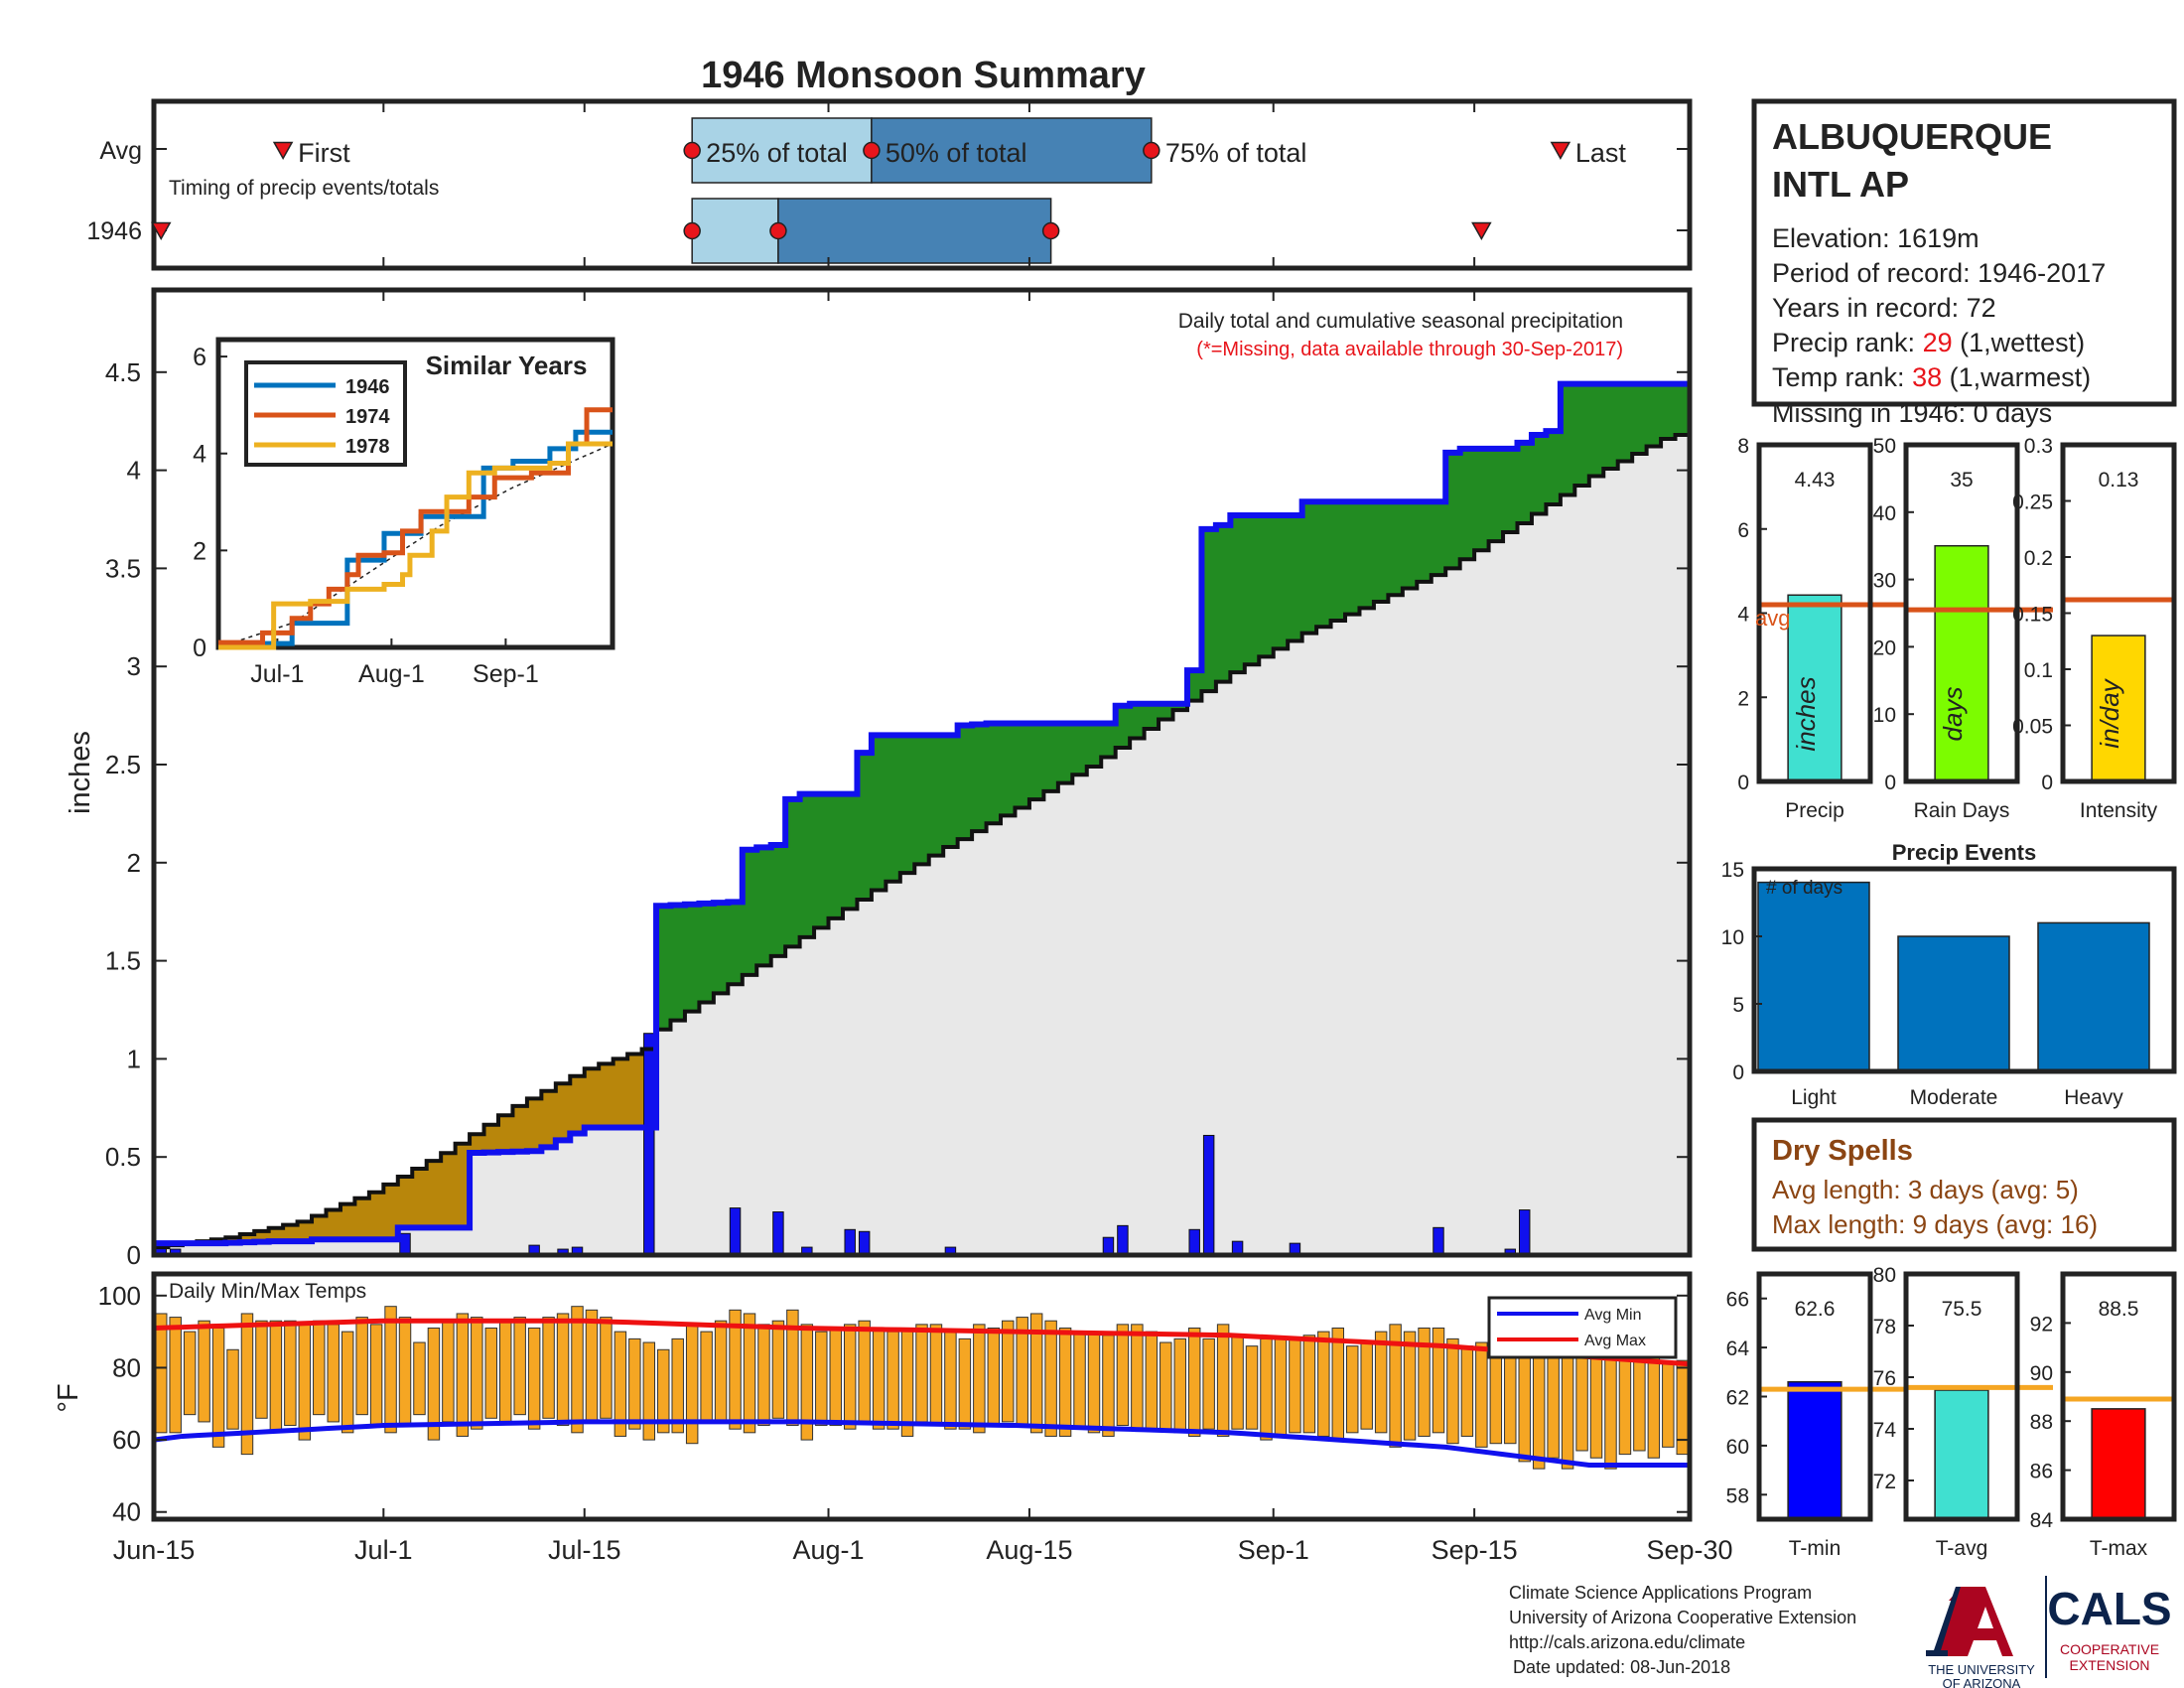  I want to click on temps-title: Daily Min/Max Temps, so click(267, 1291).